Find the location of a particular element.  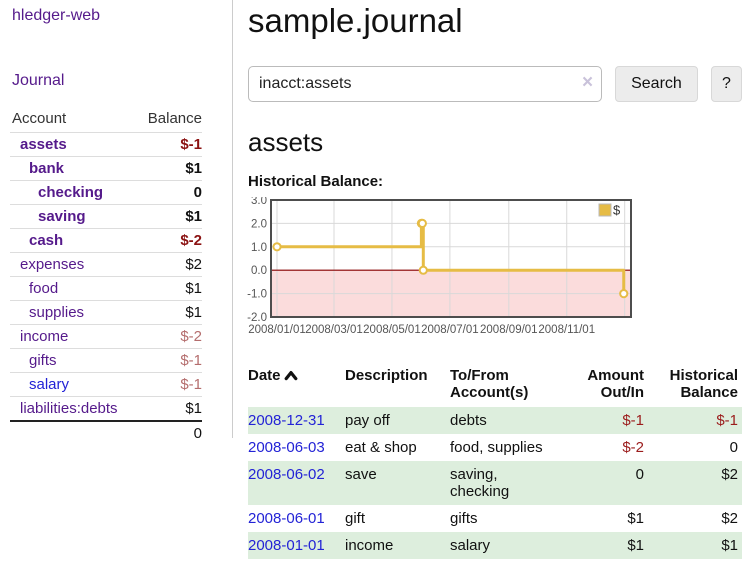

register-row: 2008-06-01 gift gifts $1 $2 is located at coordinates (495, 518).